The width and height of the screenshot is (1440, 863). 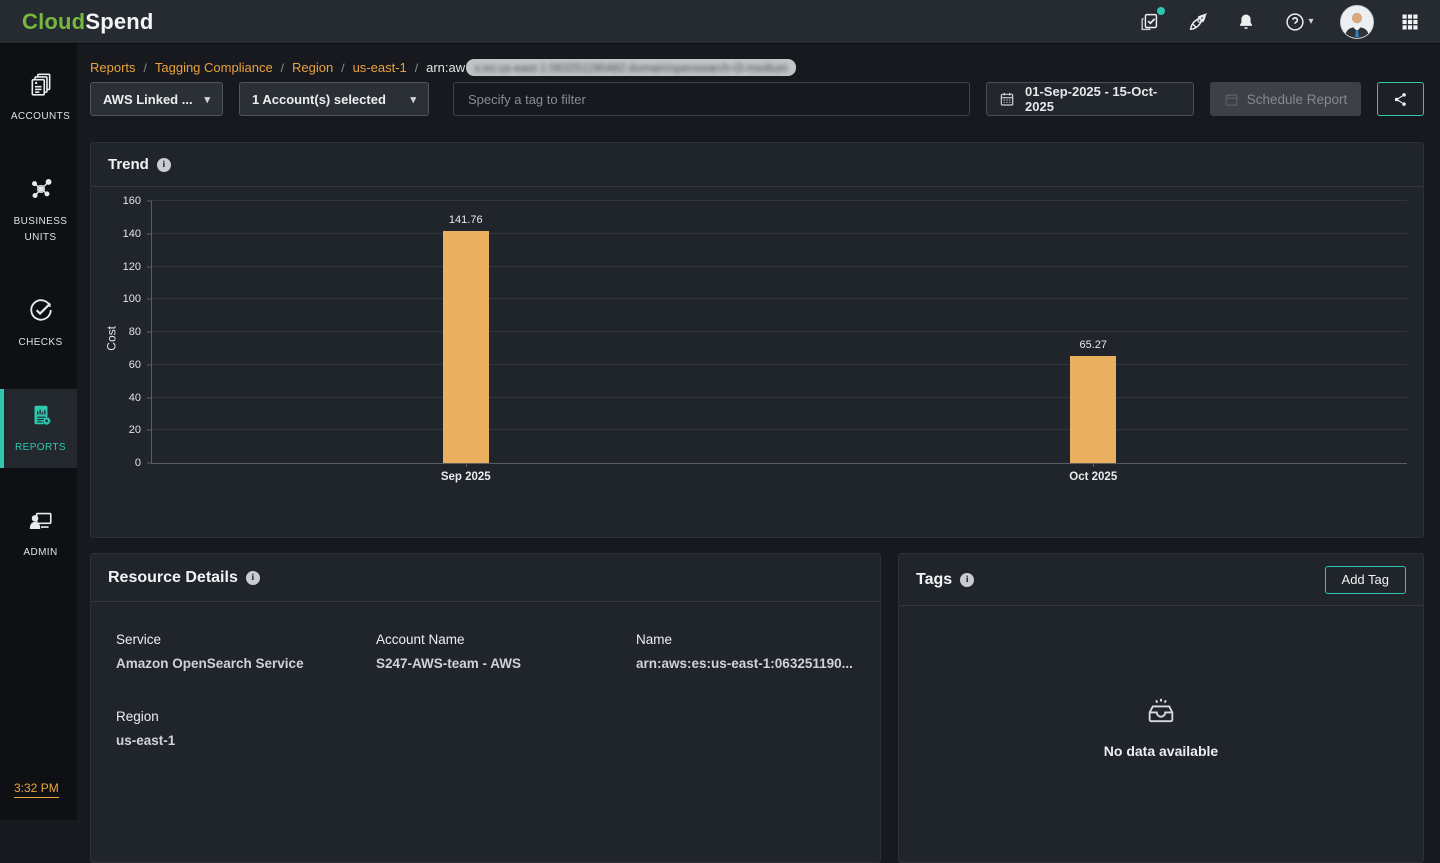 I want to click on y-axis-title: Cost, so click(x=111, y=338).